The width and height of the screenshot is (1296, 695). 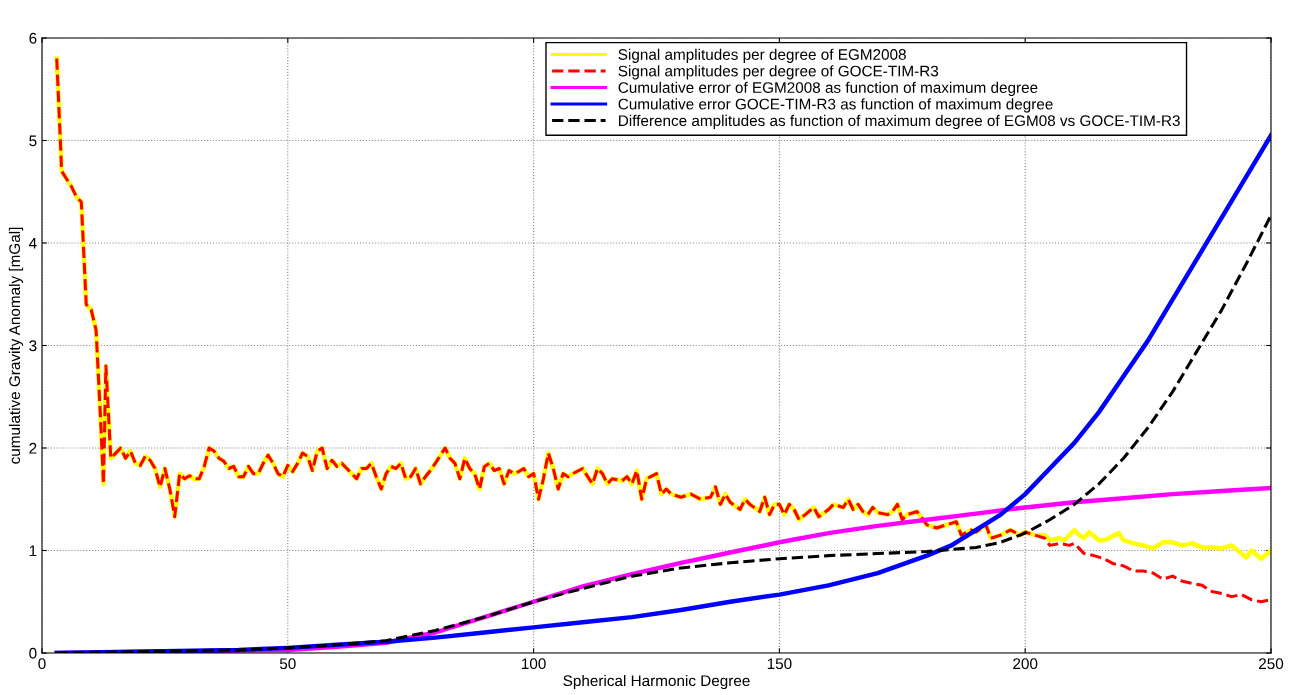 I want to click on legend-label: Signal amplitudes per degree of EGM2008, so click(x=762, y=55).